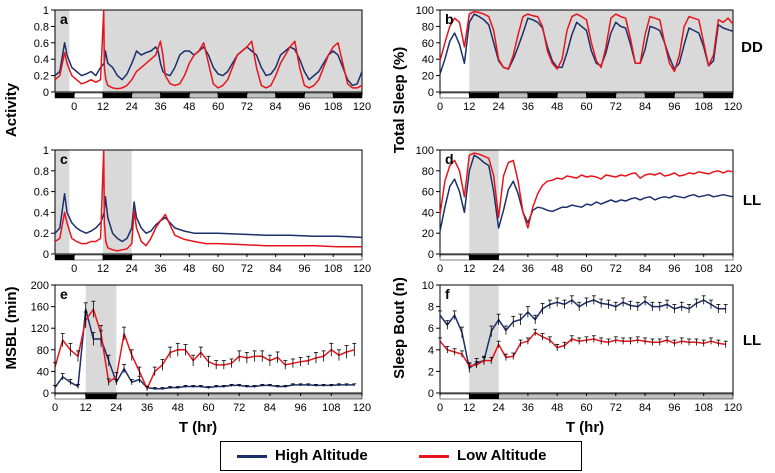 Image resolution: width=775 pixels, height=473 pixels. I want to click on x-tick-label-f-6: 72, so click(616, 408).